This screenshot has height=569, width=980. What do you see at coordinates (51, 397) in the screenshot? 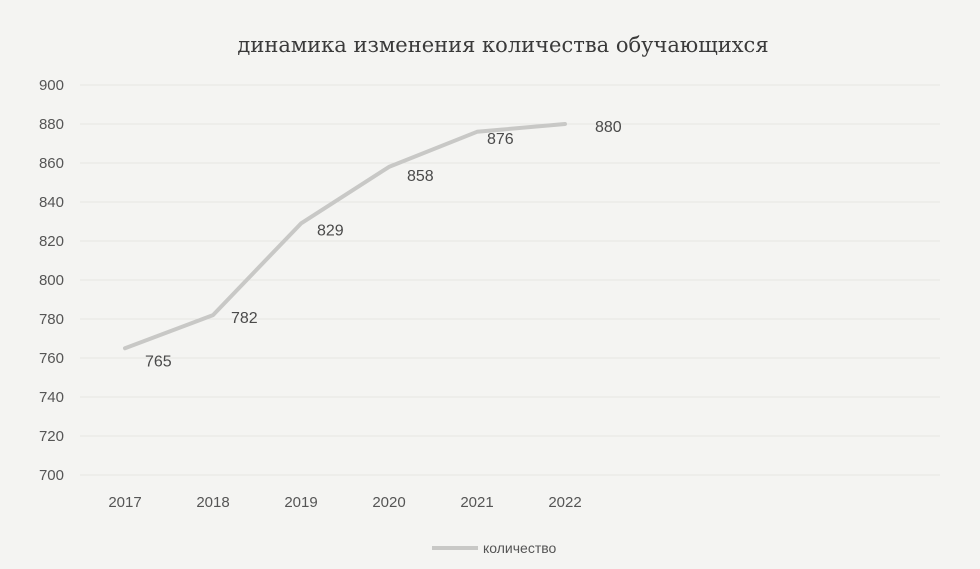
I see `y-tick-label: 740` at bounding box center [51, 397].